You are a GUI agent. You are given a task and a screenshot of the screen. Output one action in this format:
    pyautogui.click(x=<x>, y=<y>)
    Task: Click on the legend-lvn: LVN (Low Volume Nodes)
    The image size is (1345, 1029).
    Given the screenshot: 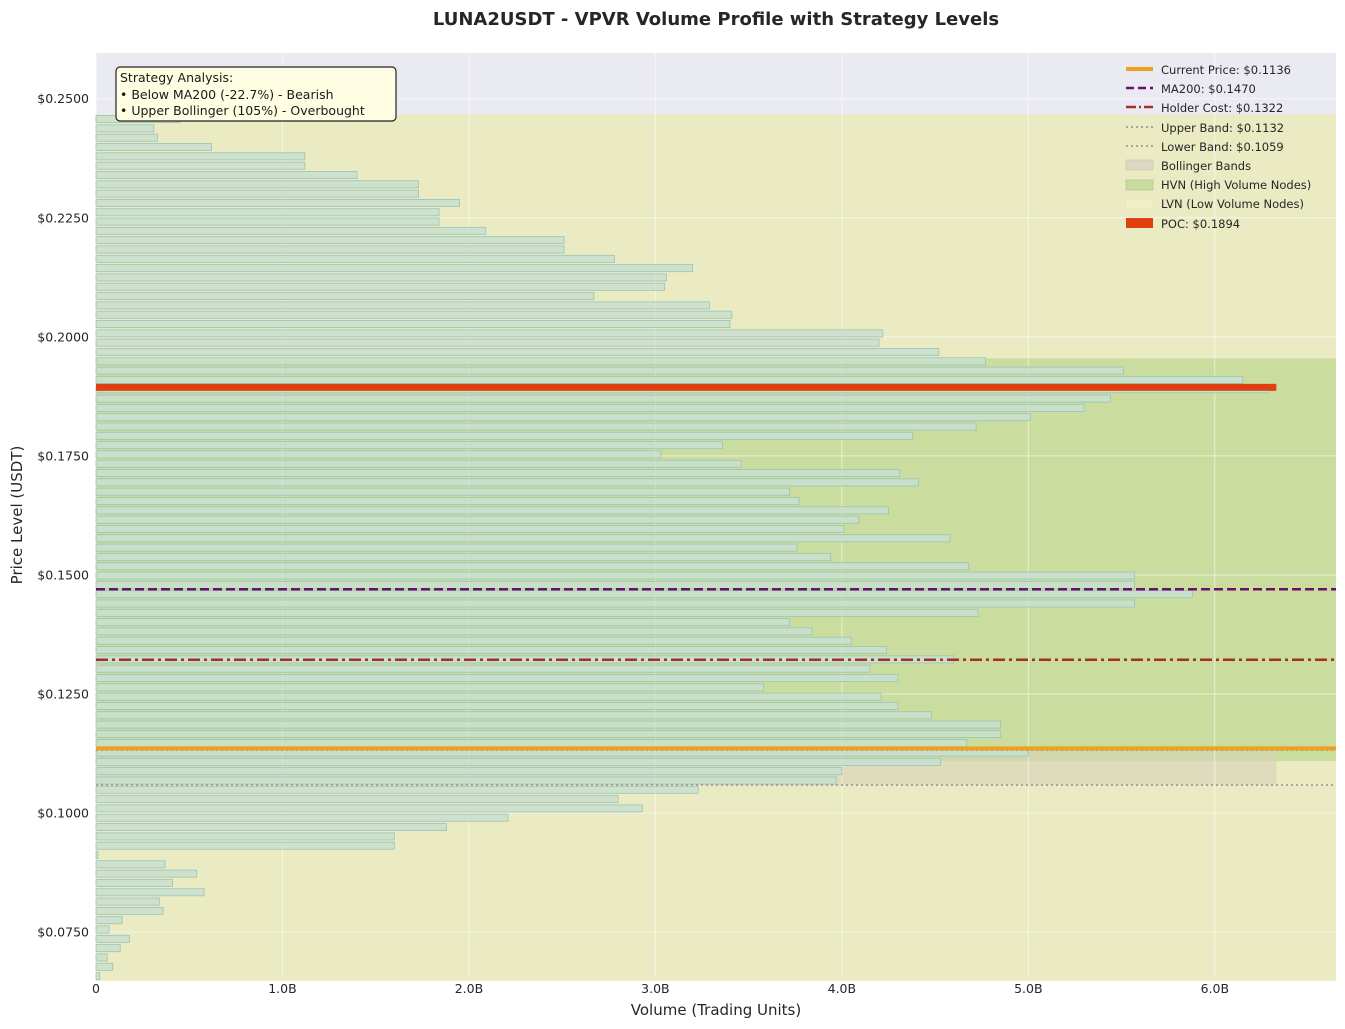 What is the action you would take?
    pyautogui.click(x=1232, y=204)
    